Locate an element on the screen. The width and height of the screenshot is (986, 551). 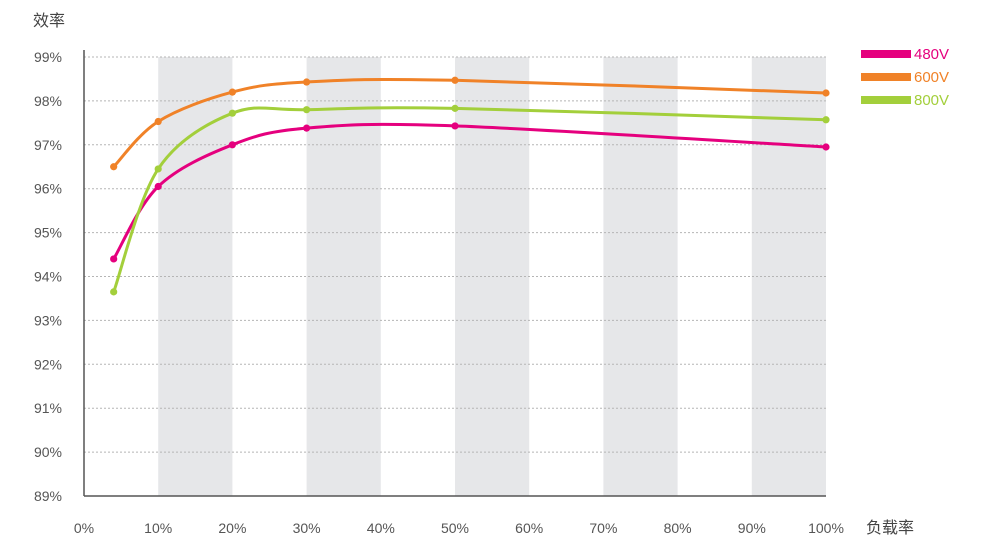
x-tick-labels: 0% 10% 20% 30% 40% 50% 60% 70% 80% 90% 100% is located at coordinates (459, 528).